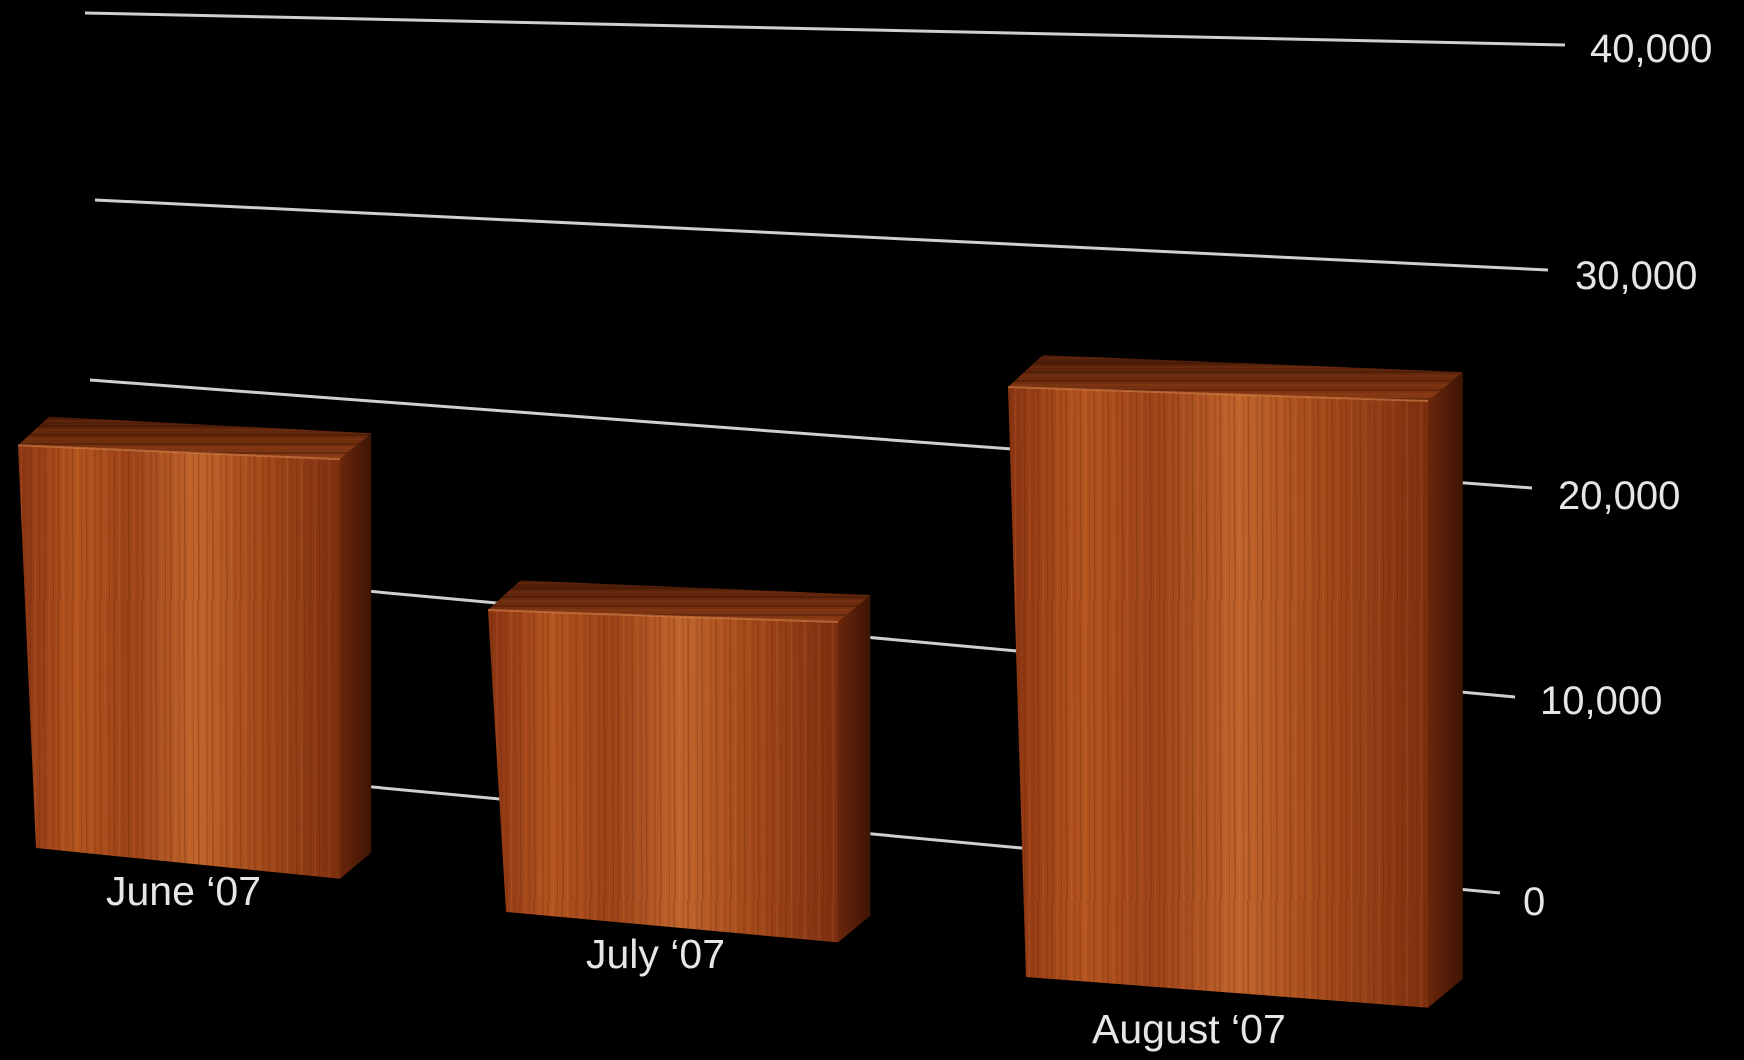 This screenshot has width=1744, height=1060. What do you see at coordinates (655, 954) in the screenshot?
I see `x-category-label: July ‘07` at bounding box center [655, 954].